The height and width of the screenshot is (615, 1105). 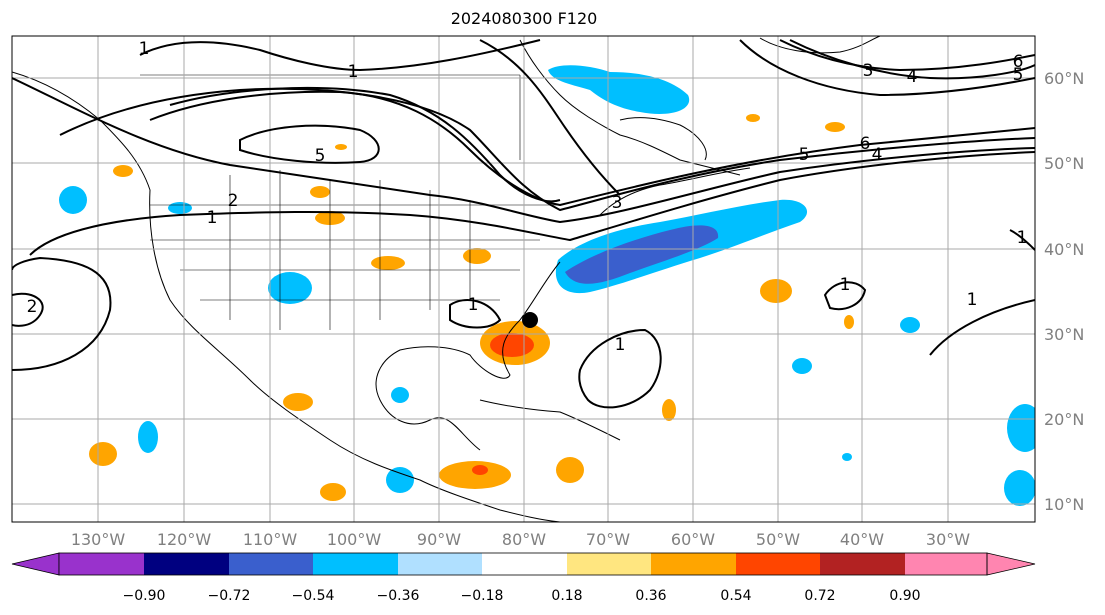 I want to click on latitude-labels: 10°N 20°N 30°N 40°N 50°N 60°N, so click(x=1064, y=291).